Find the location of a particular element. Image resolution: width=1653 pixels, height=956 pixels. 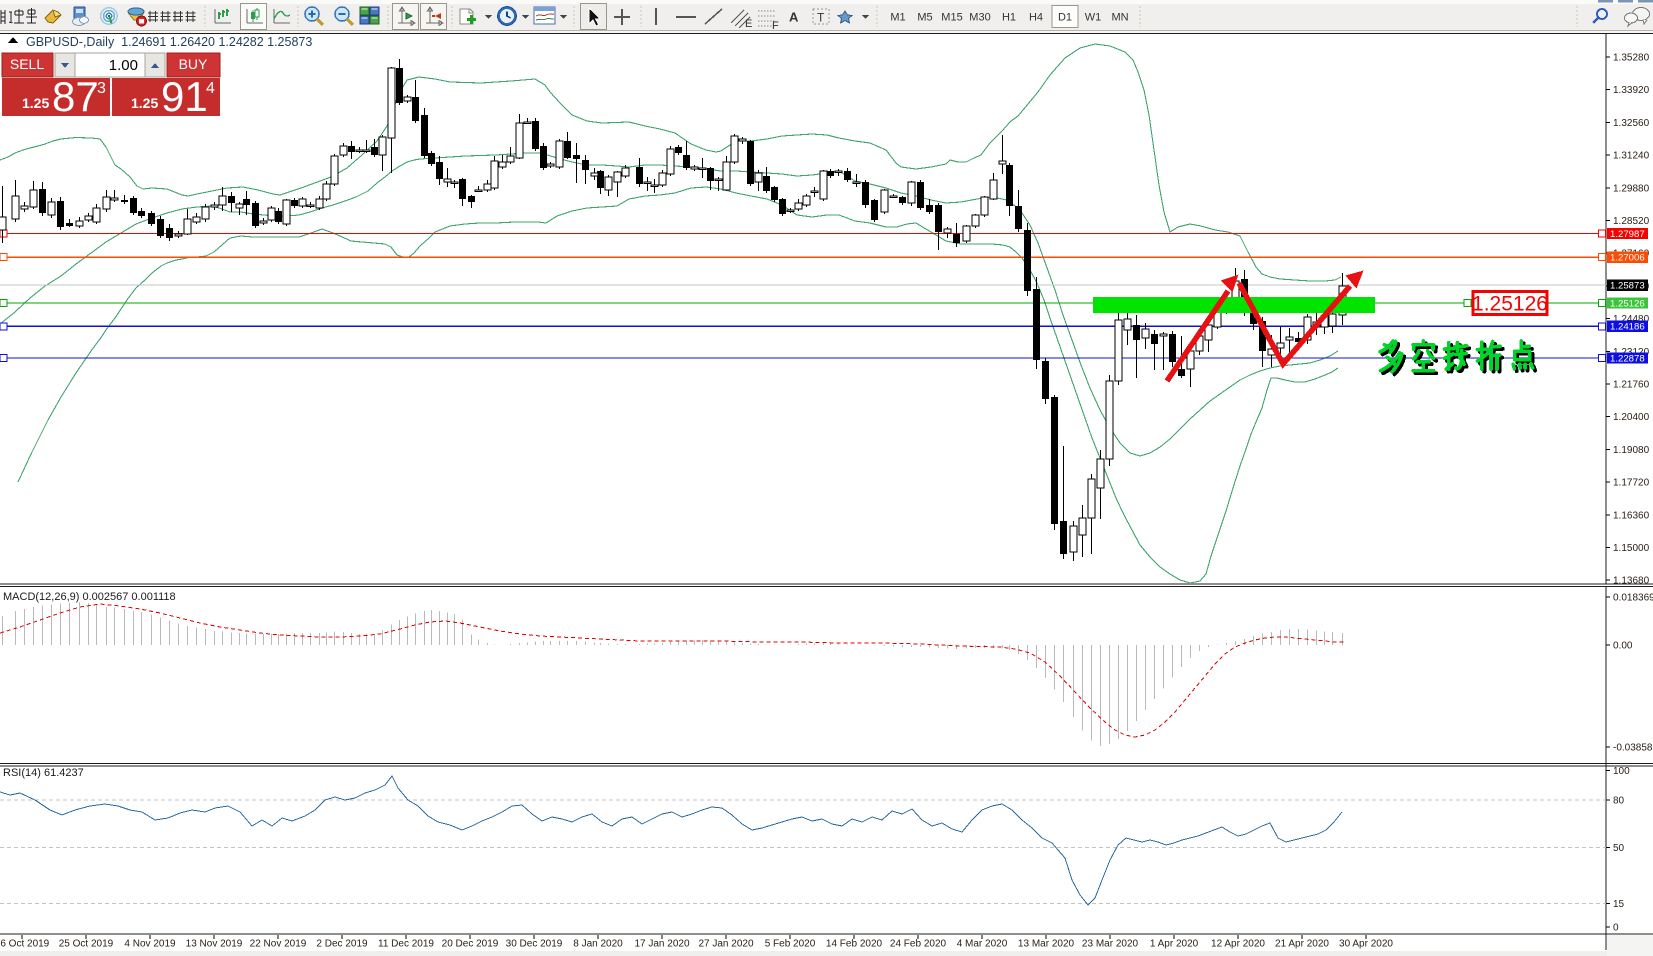

svg-text: BUY is located at coordinates (193, 64).